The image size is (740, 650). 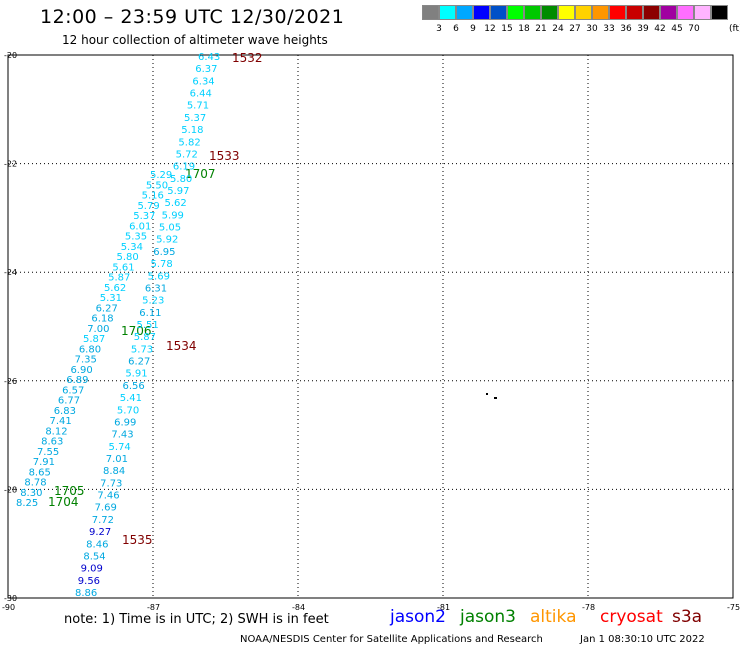 What do you see at coordinates (418, 617) in the screenshot?
I see `satellite-name: jason2` at bounding box center [418, 617].